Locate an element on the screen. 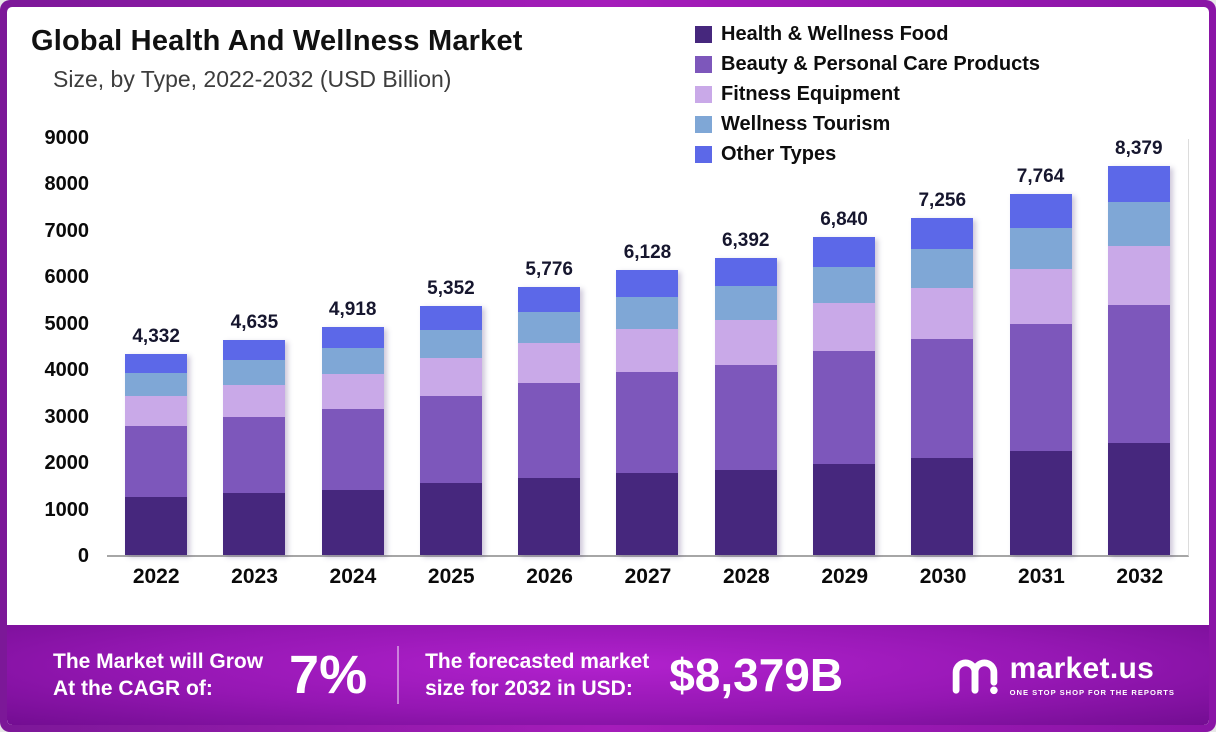  bar-total-label: 6,840 is located at coordinates (844, 220).